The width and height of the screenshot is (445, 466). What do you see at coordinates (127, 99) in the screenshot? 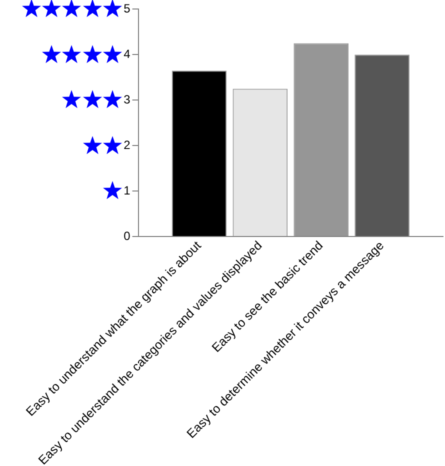
I see `y-tick-label: 3` at bounding box center [127, 99].